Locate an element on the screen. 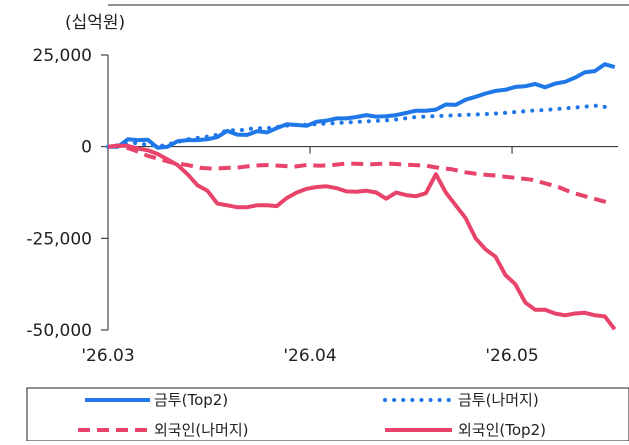 Image resolution: width=629 pixels, height=445 pixels. legend-frame is located at coordinates (327, 414).